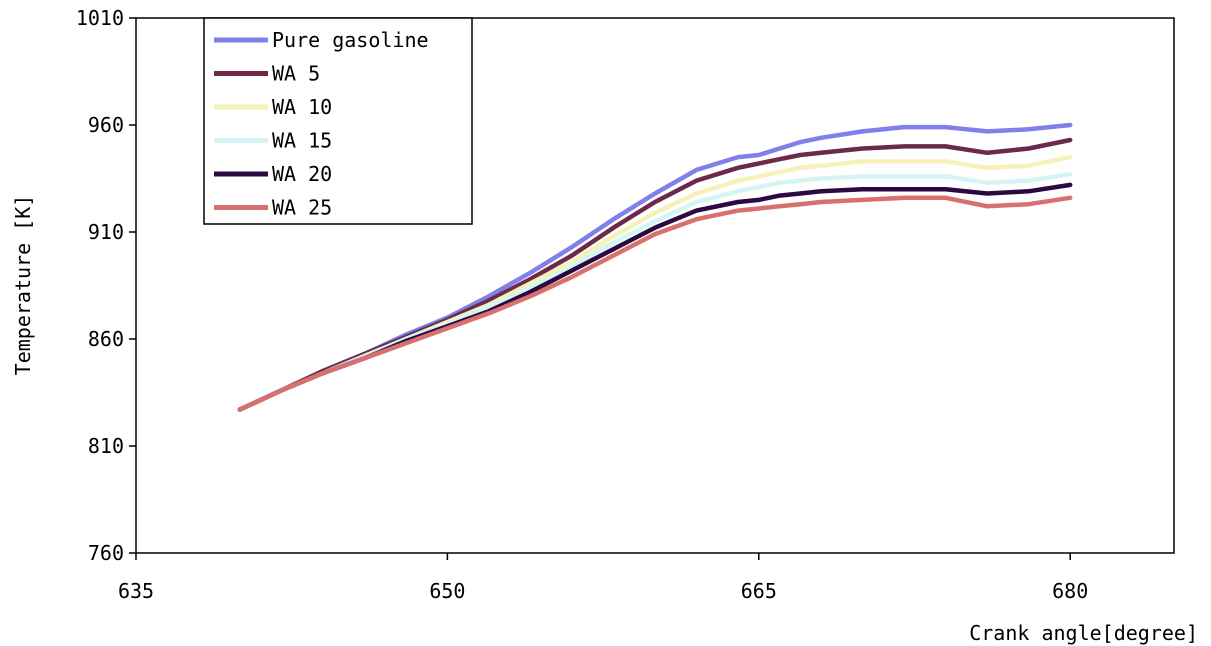 This screenshot has height=646, width=1211. I want to click on y-tick-label: 810, so click(106, 446).